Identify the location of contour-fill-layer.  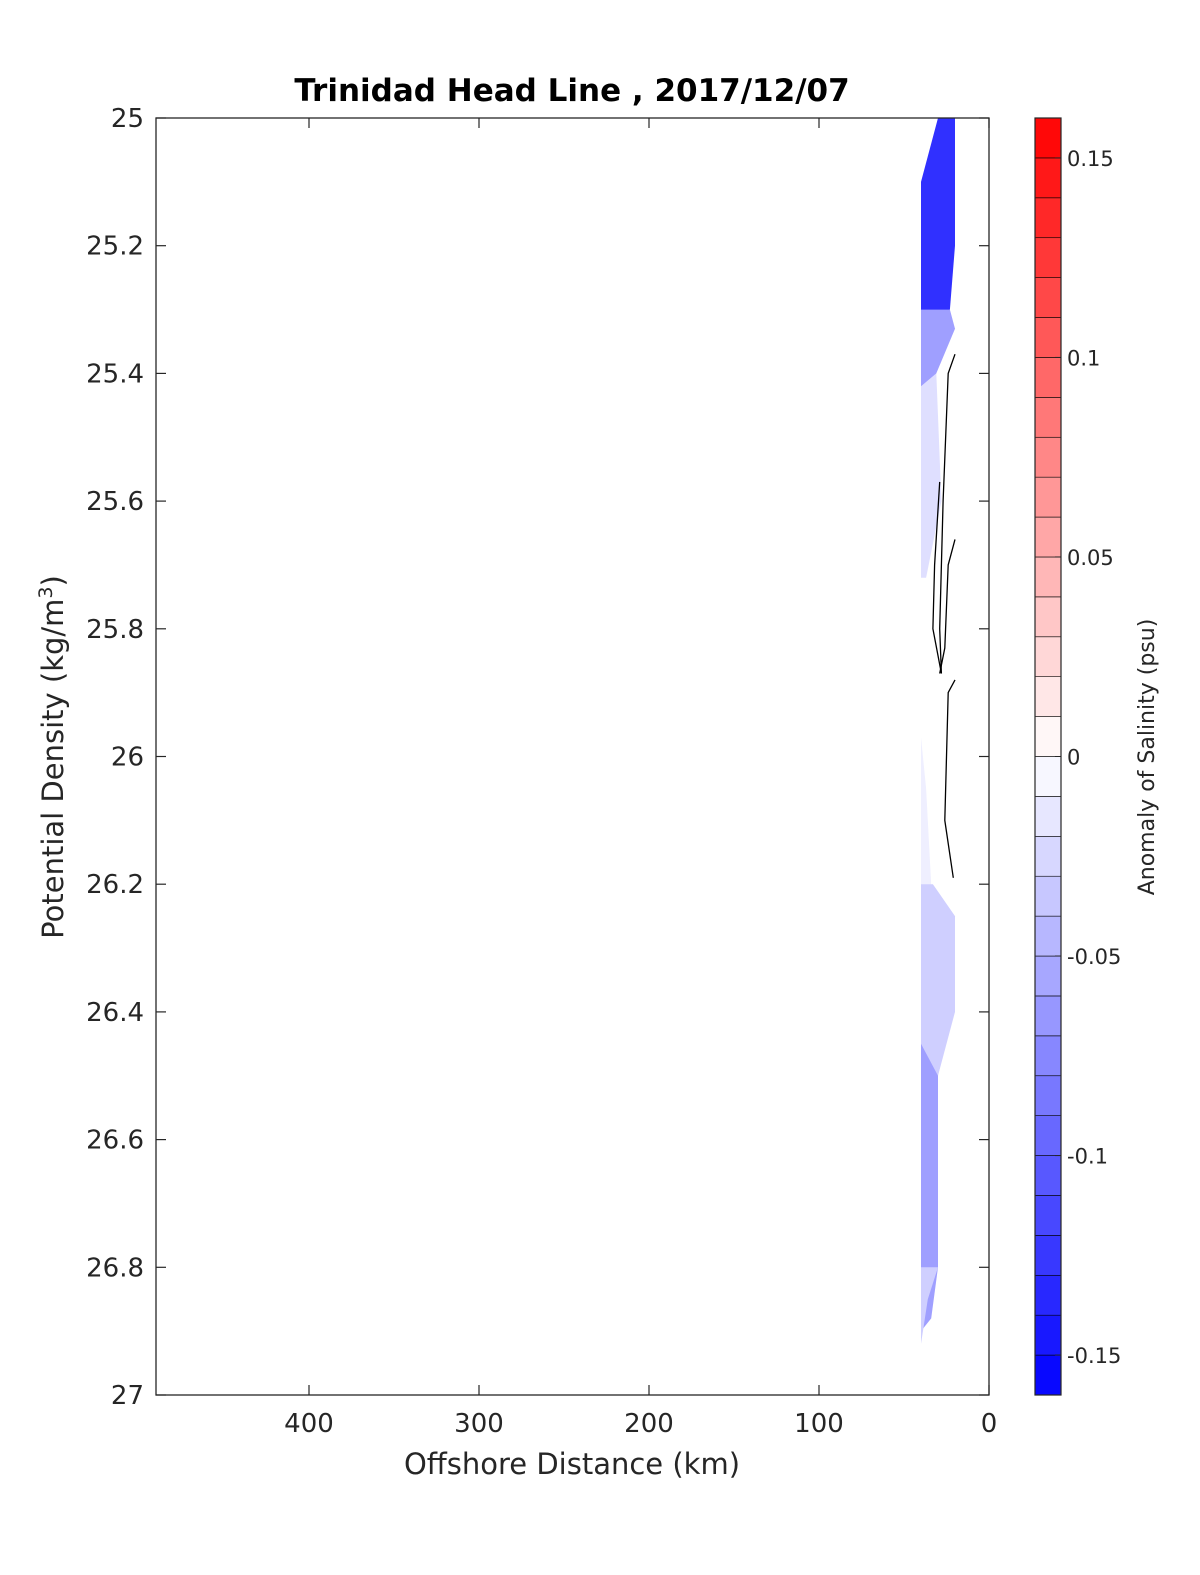
(938, 731).